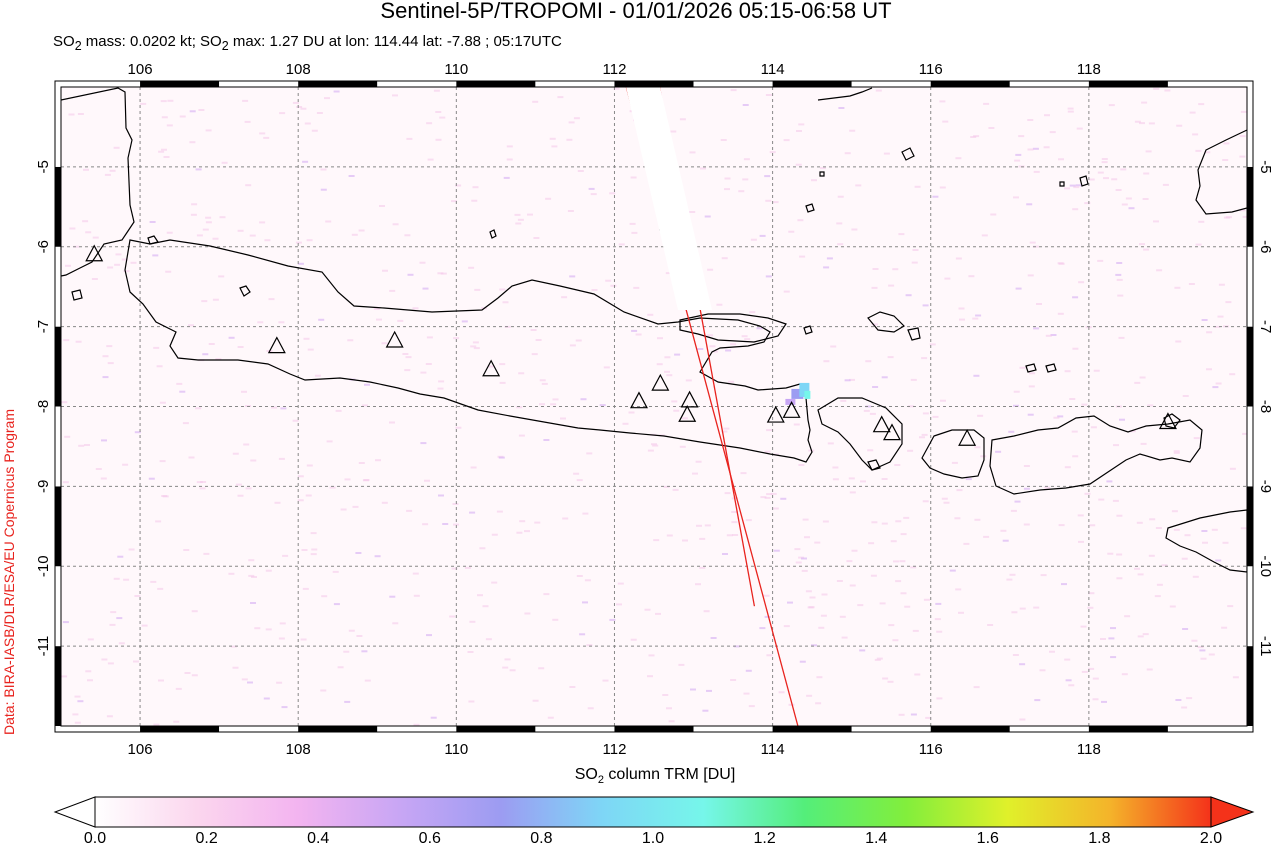 Image resolution: width=1272 pixels, height=853 pixels. Describe the element at coordinates (43, 406) in the screenshot. I see `lat-label-left: -8` at that location.